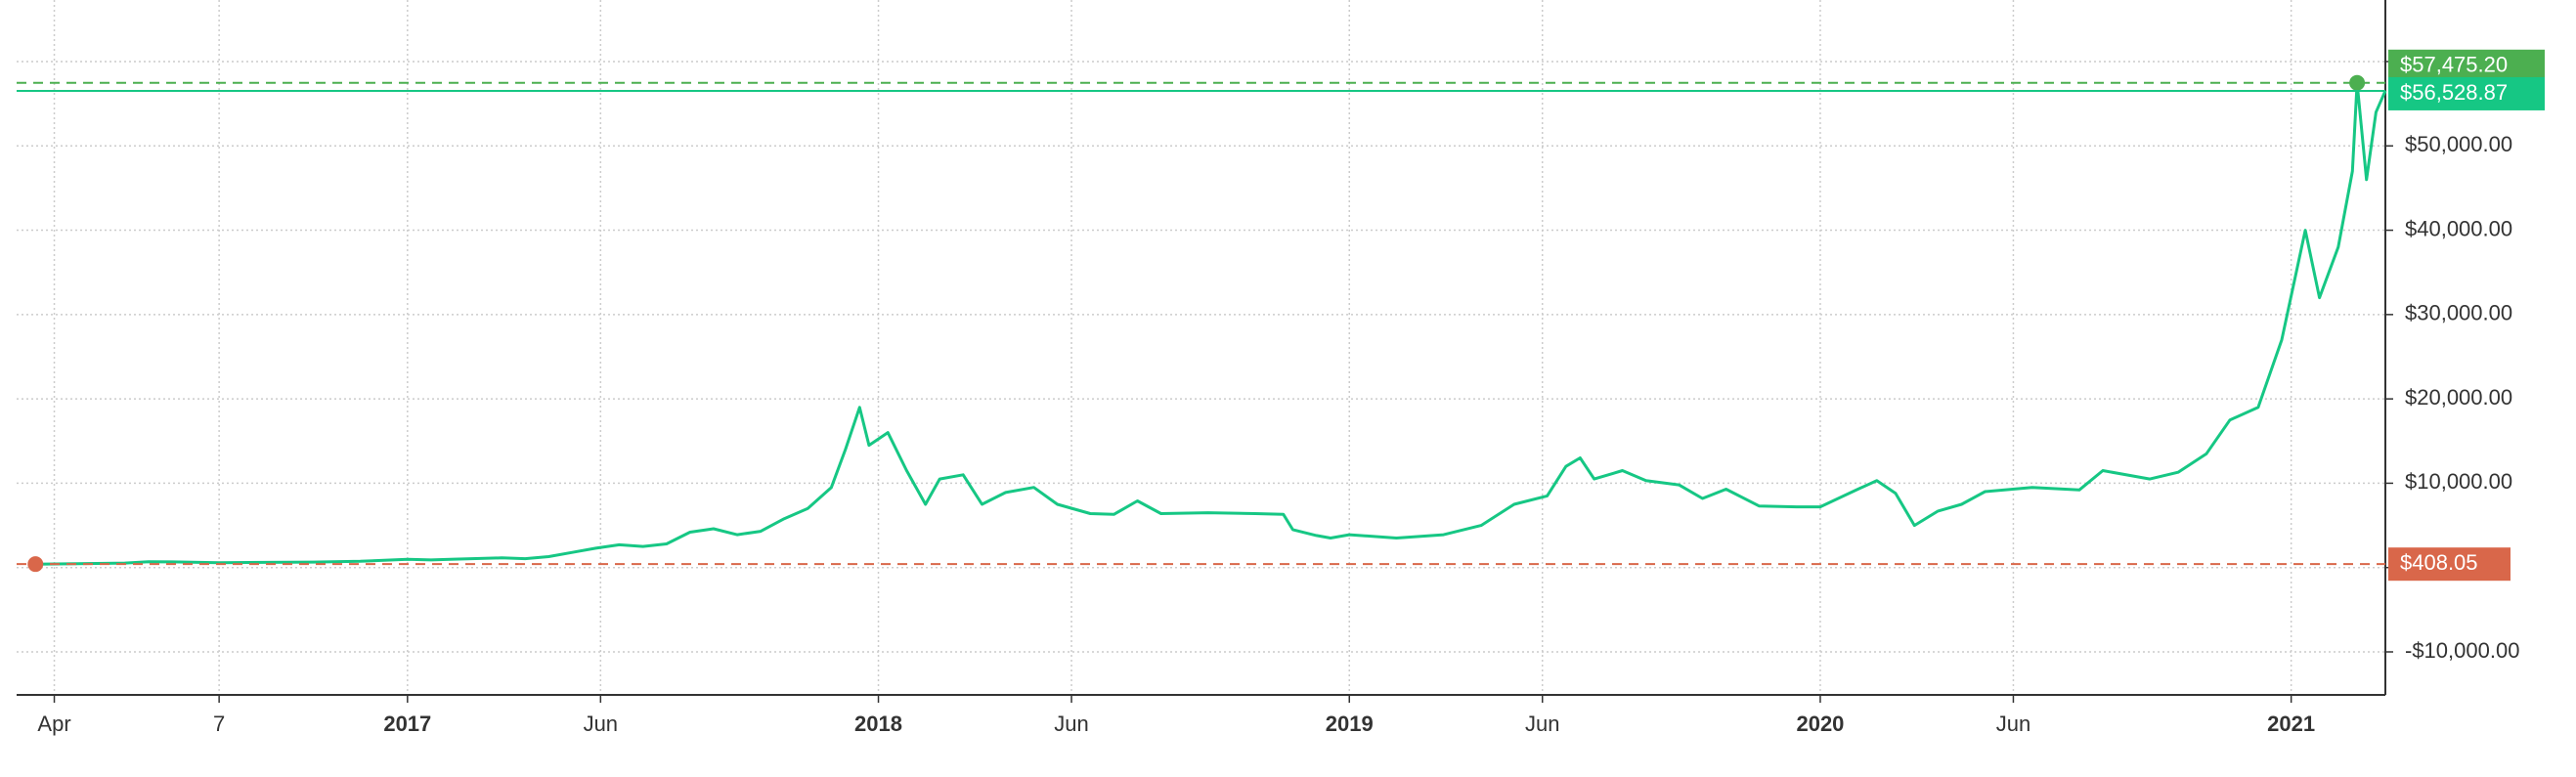 The height and width of the screenshot is (777, 2576). What do you see at coordinates (2458, 397) in the screenshot?
I see `y-tick-label: $20,000.00` at bounding box center [2458, 397].